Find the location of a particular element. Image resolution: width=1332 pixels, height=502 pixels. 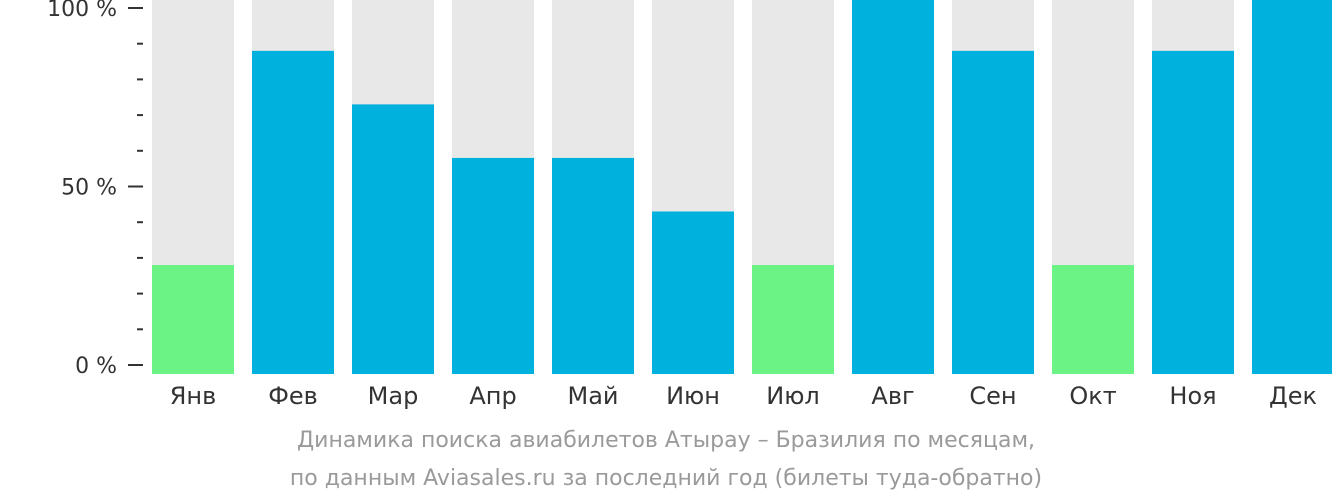

x-tick-label: Сен is located at coordinates (992, 396).